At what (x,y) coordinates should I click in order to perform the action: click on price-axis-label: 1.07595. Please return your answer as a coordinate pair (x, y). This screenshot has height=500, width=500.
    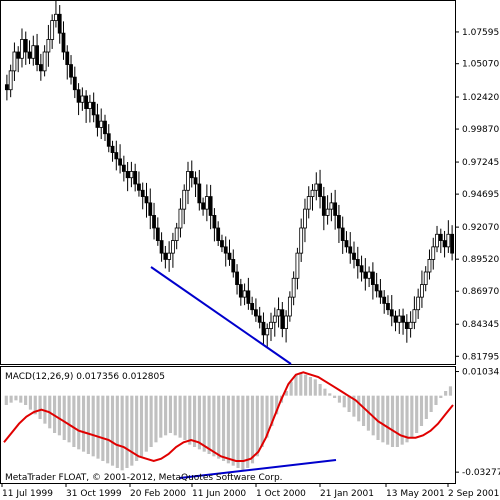
    Looking at the image, I should click on (480, 33).